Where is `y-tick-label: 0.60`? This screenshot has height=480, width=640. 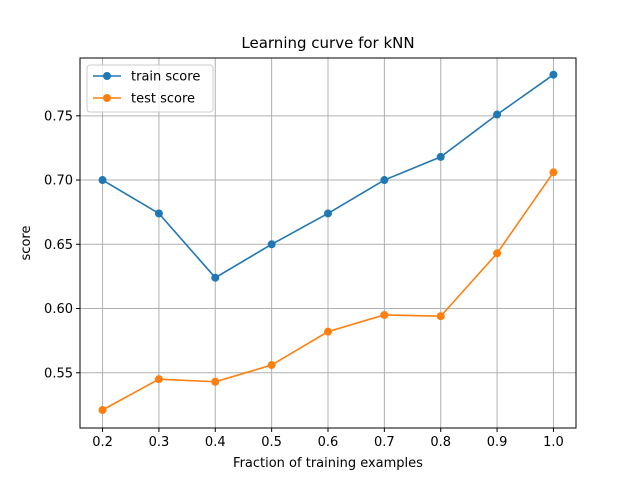
y-tick-label: 0.60 is located at coordinates (58, 309).